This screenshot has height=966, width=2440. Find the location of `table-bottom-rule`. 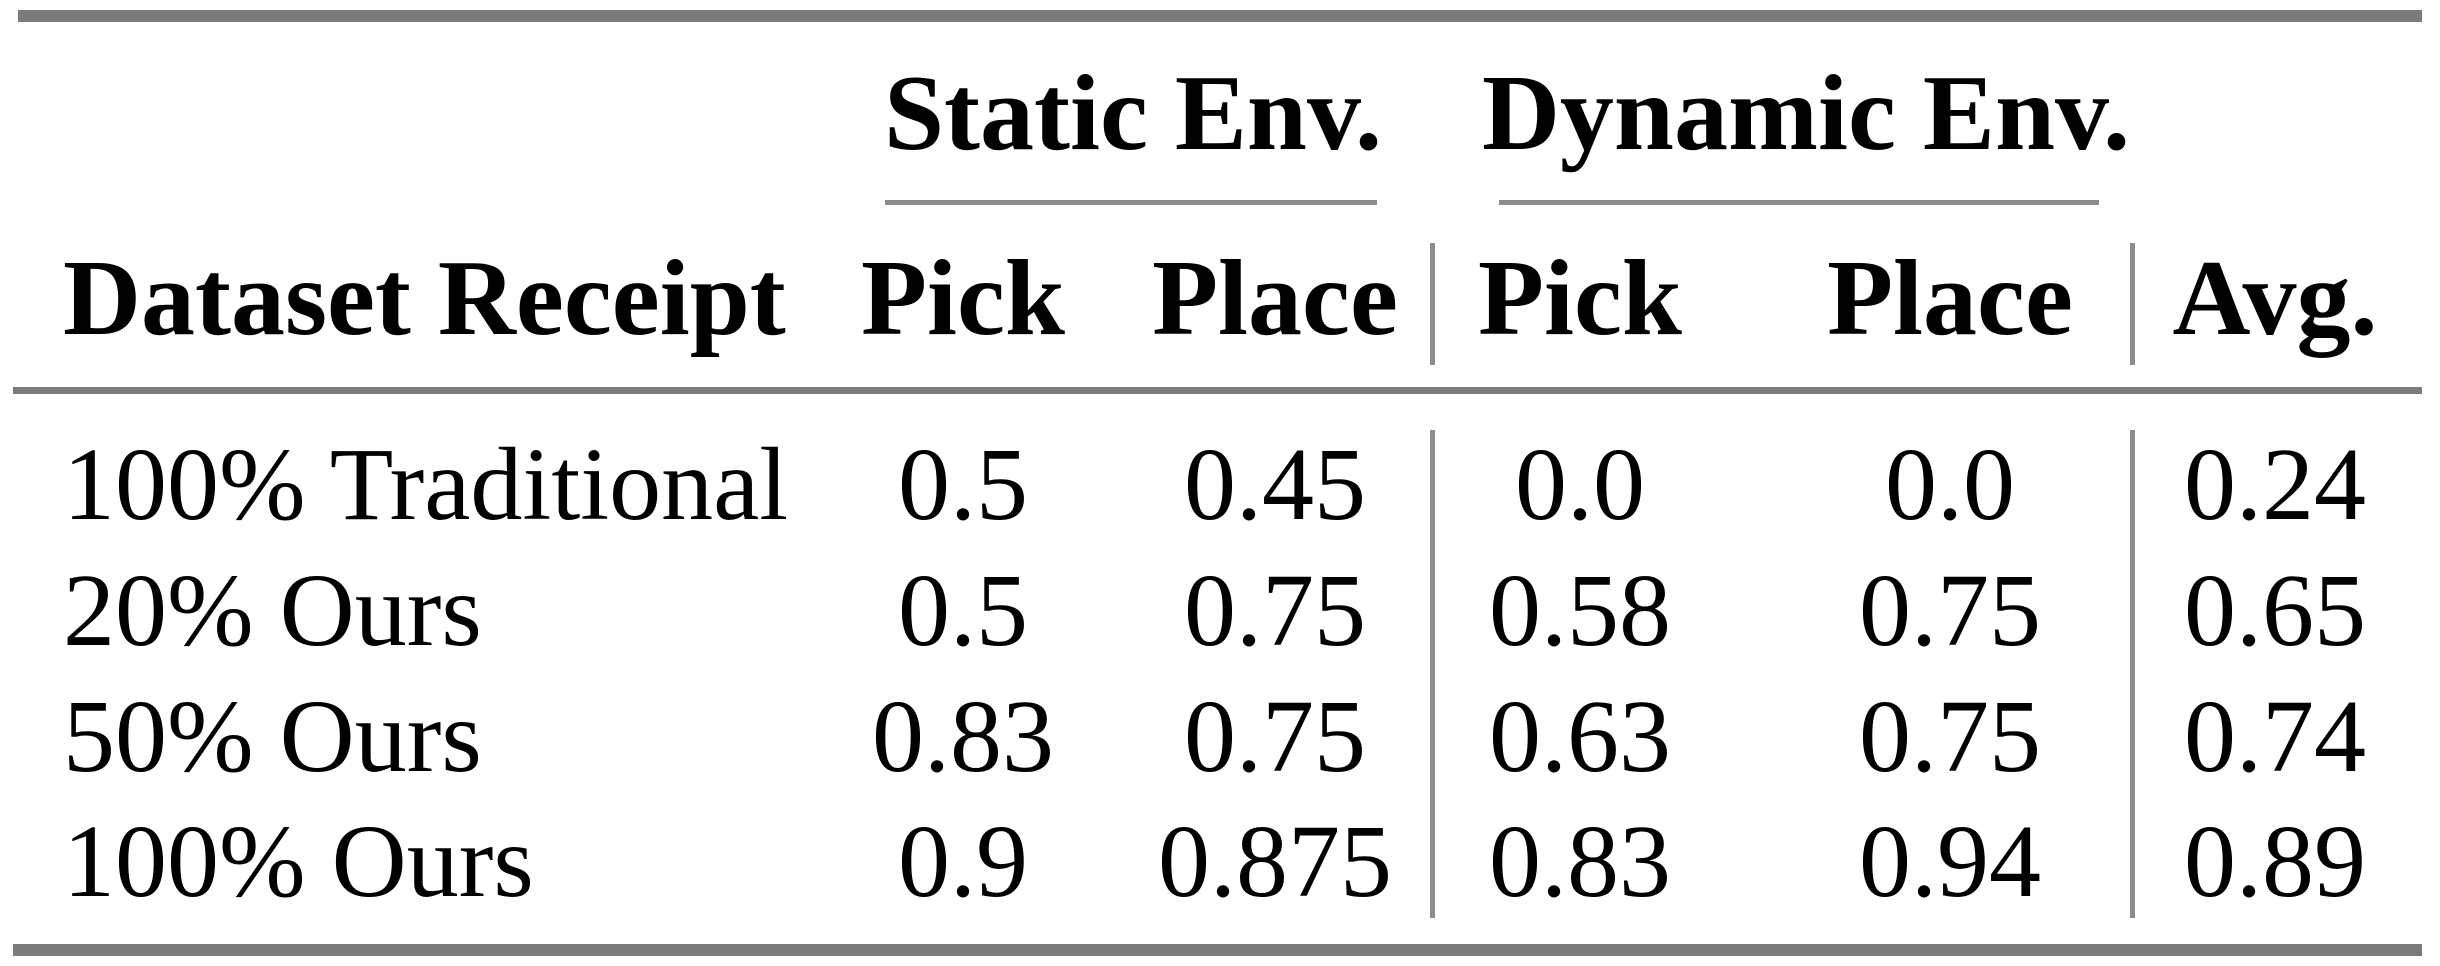

table-bottom-rule is located at coordinates (1217, 950).